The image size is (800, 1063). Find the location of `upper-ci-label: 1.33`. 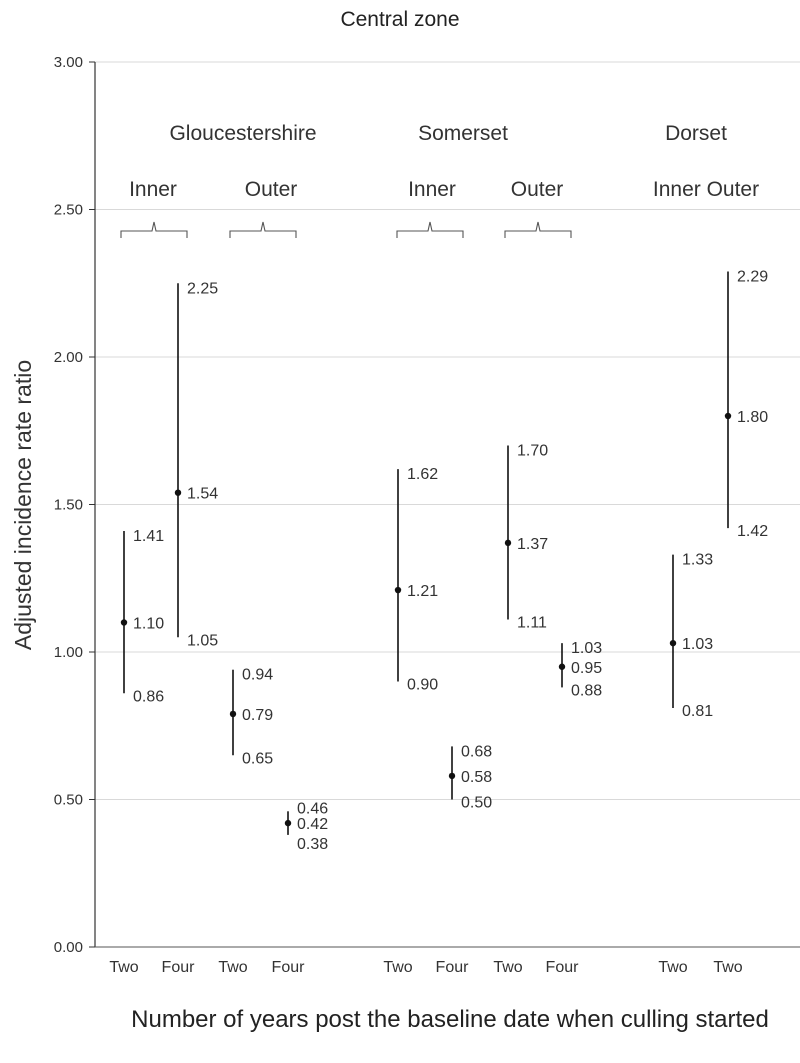

upper-ci-label: 1.33 is located at coordinates (697, 560).